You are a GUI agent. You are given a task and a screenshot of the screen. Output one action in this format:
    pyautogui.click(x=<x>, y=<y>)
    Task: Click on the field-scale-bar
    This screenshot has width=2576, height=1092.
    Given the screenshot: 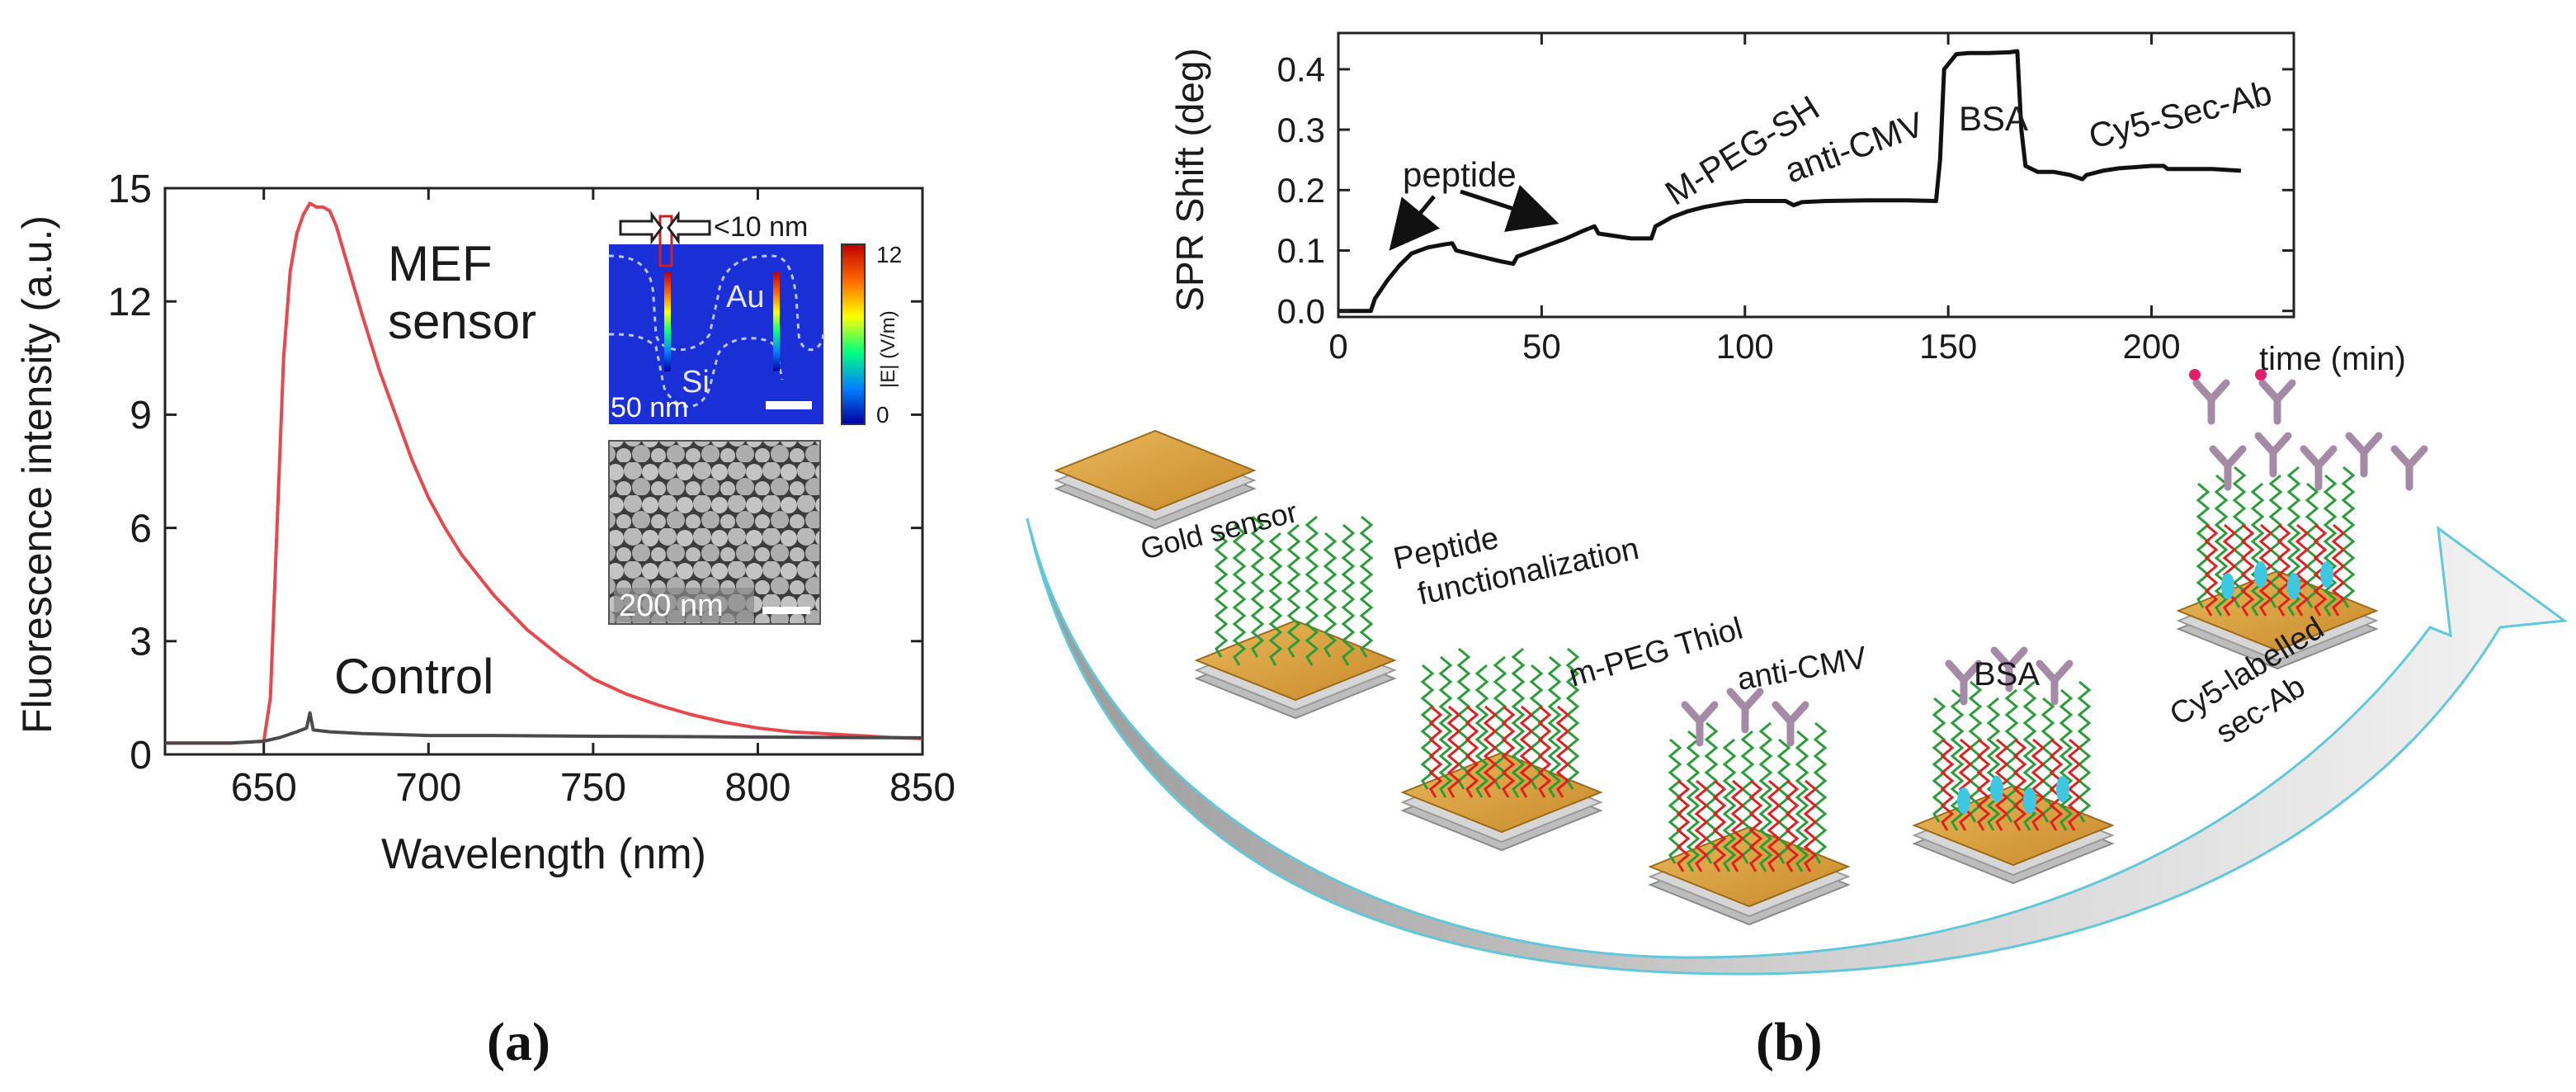 What is the action you would take?
    pyautogui.click(x=789, y=405)
    